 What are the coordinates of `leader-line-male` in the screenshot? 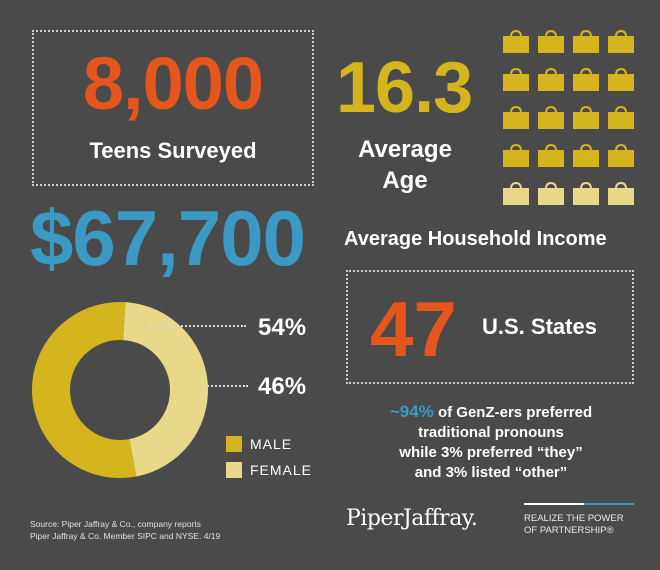 It's located at (198, 326).